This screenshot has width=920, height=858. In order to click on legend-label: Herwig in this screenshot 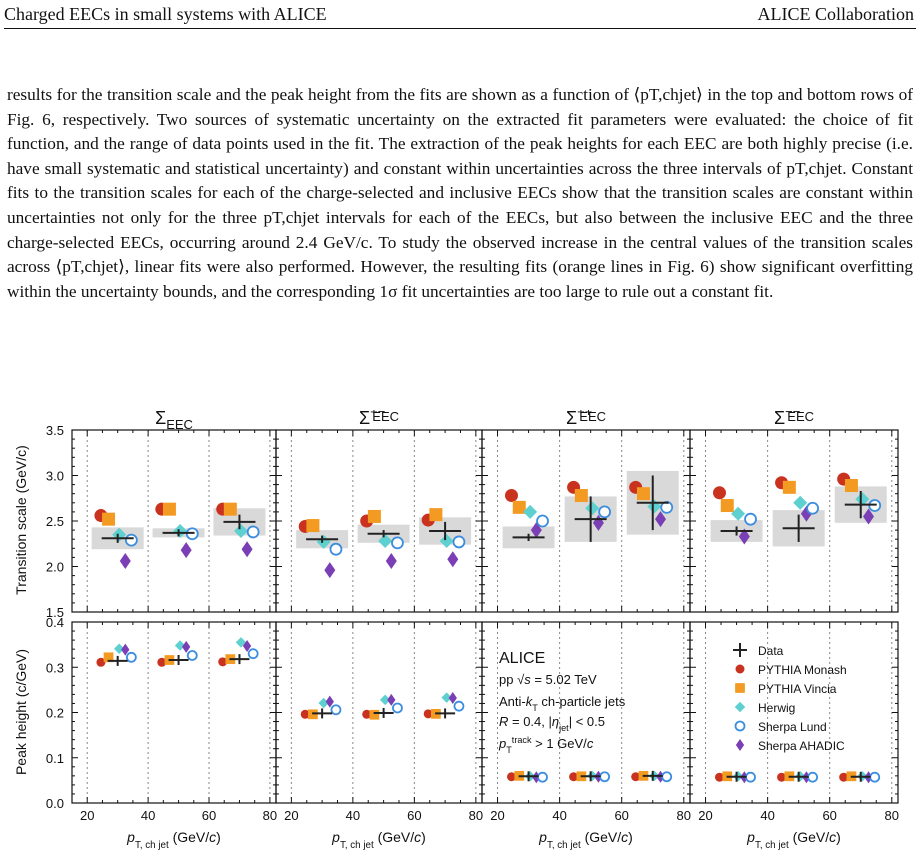, I will do `click(776, 708)`.